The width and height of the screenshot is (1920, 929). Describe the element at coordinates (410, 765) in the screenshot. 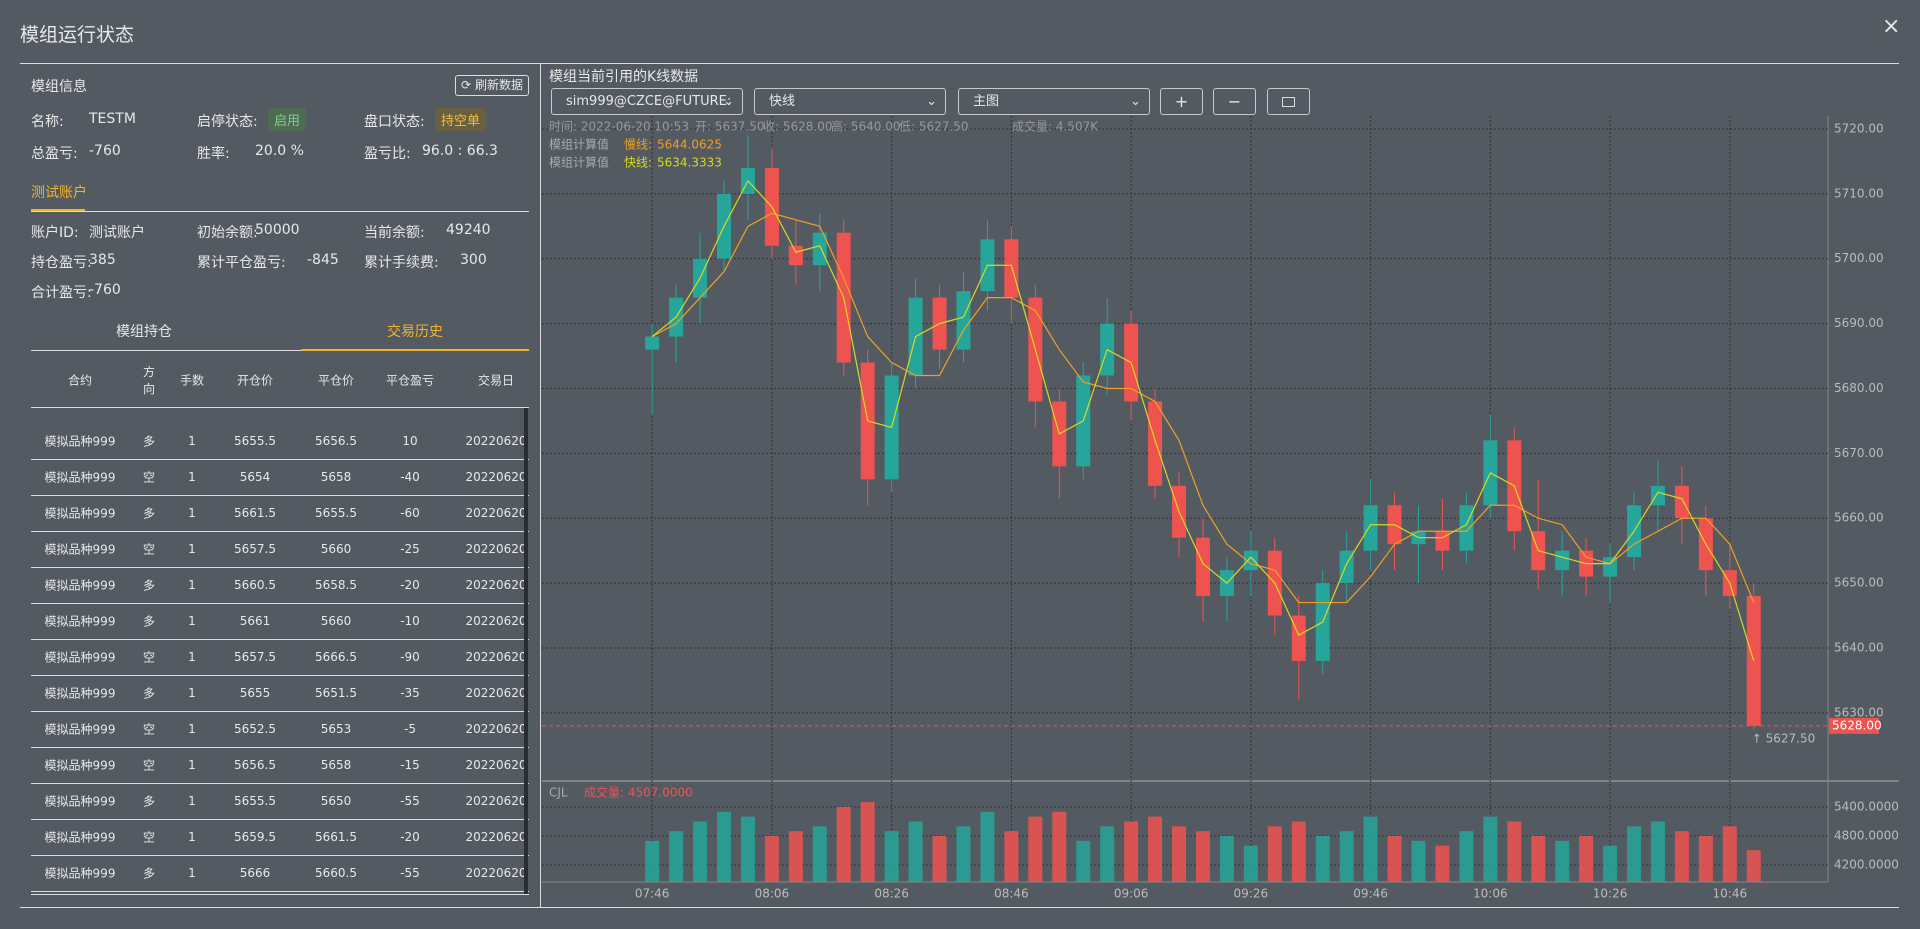

I see `table-cell: -15` at that location.